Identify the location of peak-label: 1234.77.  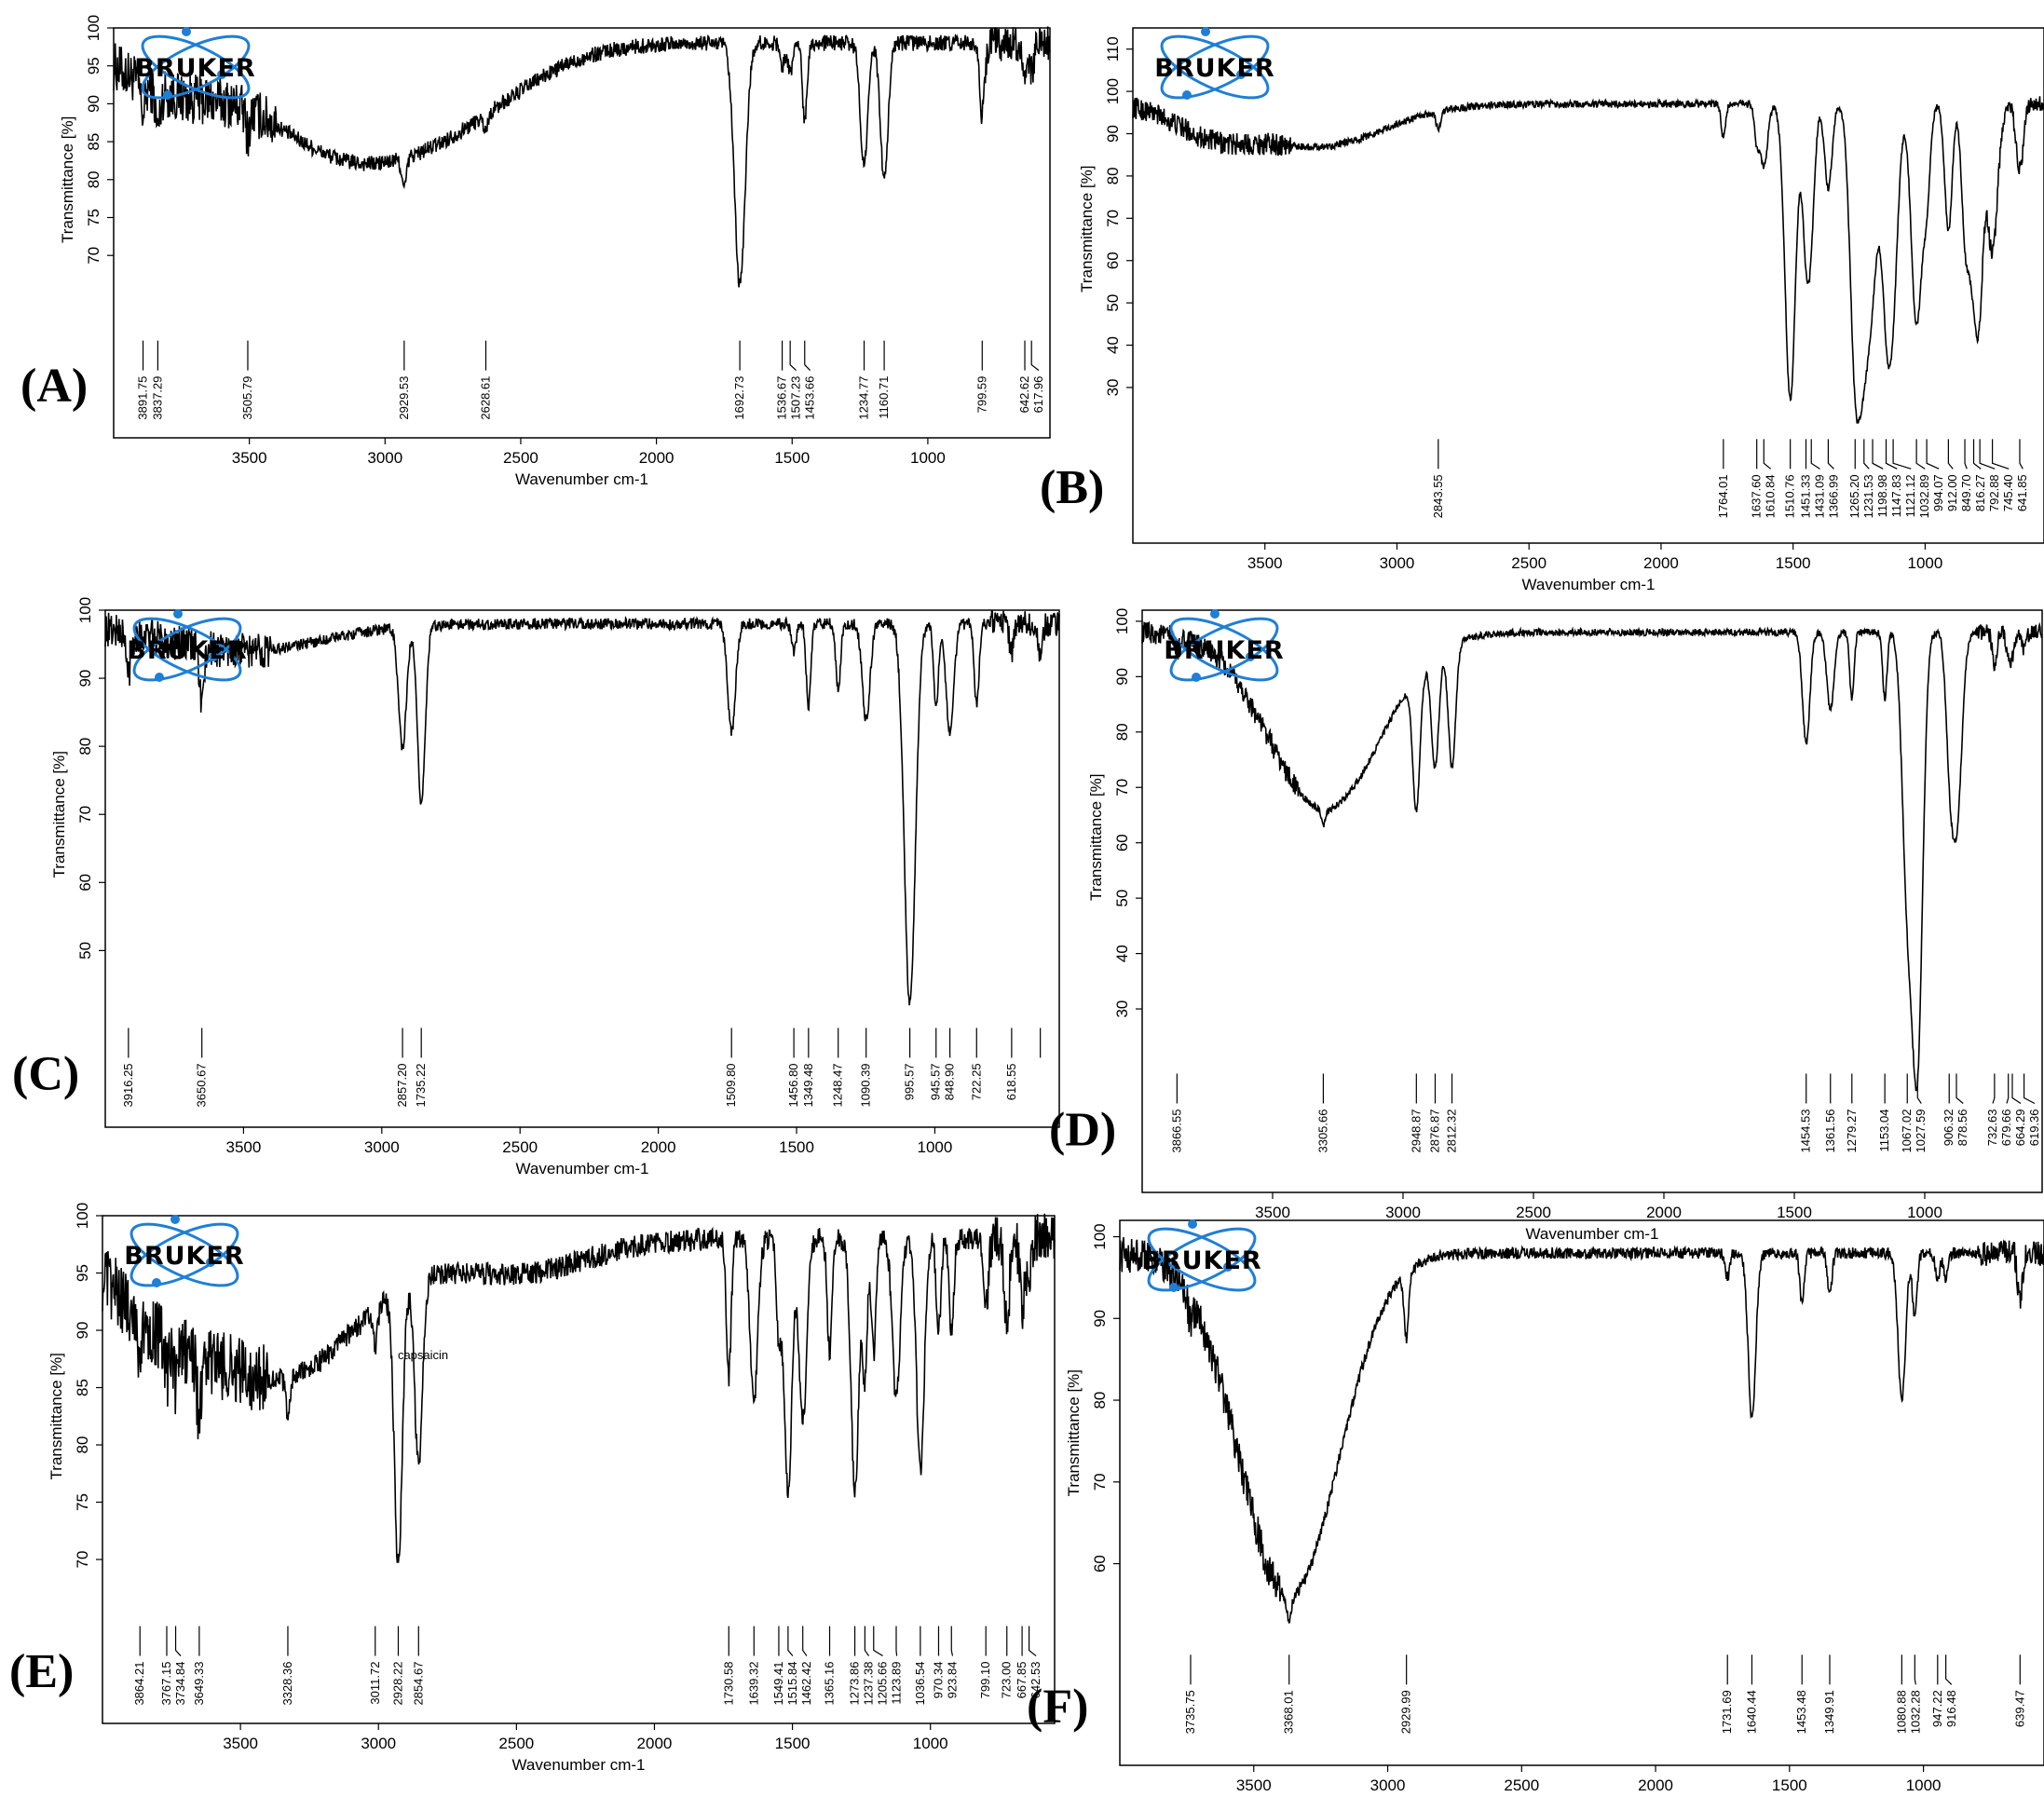
(864, 398).